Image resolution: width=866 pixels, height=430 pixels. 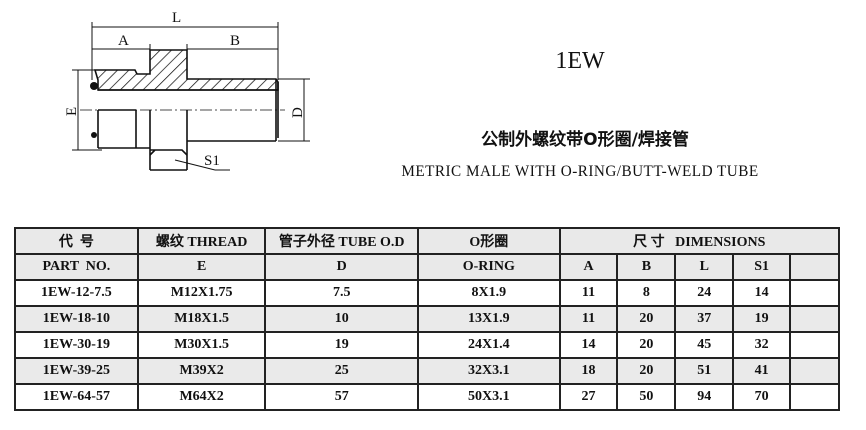 I want to click on dim-label-S1: S1, so click(x=212, y=161).